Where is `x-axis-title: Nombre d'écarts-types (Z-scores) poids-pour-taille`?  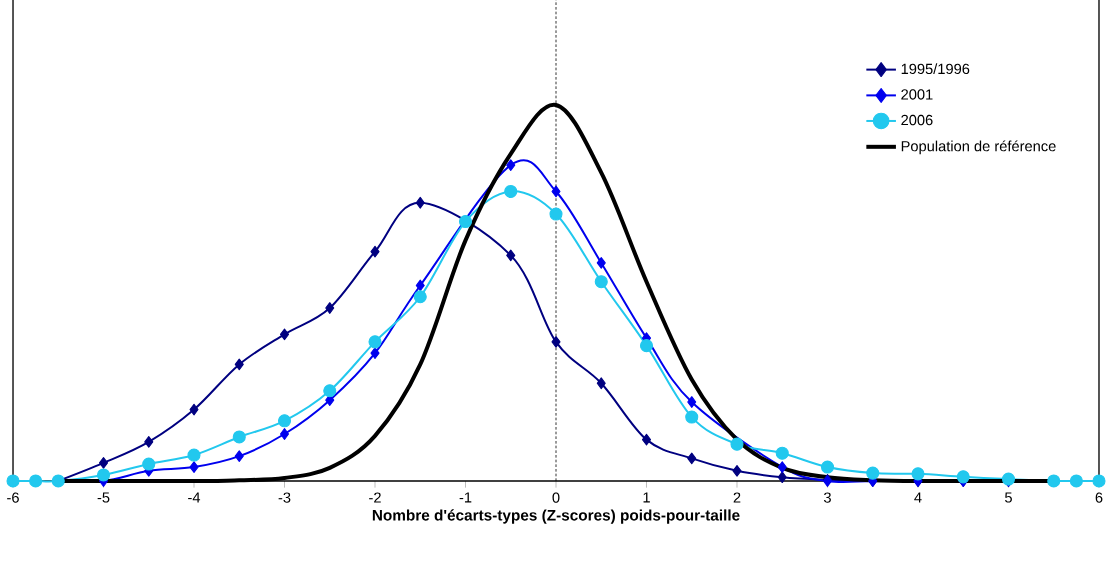 x-axis-title: Nombre d'écarts-types (Z-scores) poids-pour-taille is located at coordinates (556, 516).